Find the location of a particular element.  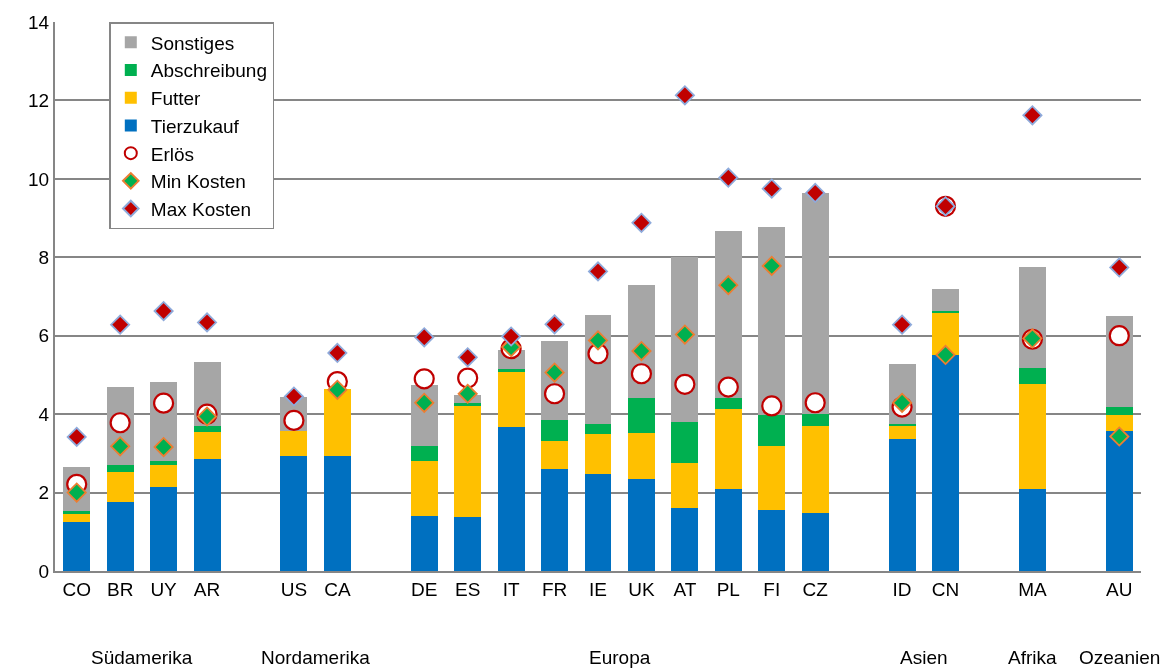

x-tick-label: FI is located at coordinates (772, 589).